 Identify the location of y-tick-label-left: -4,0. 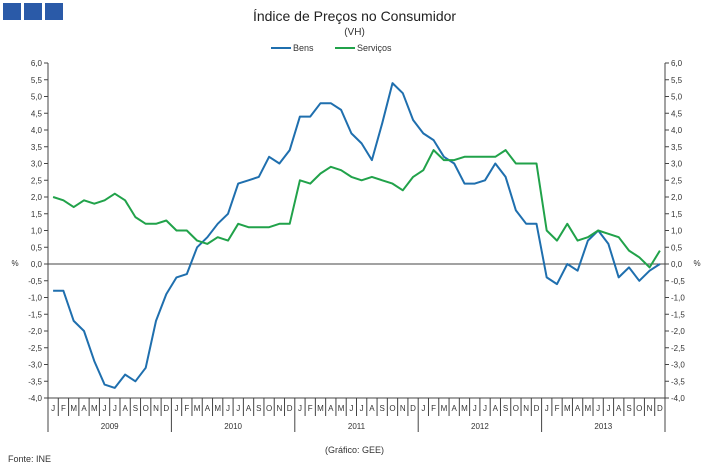
(35, 398).